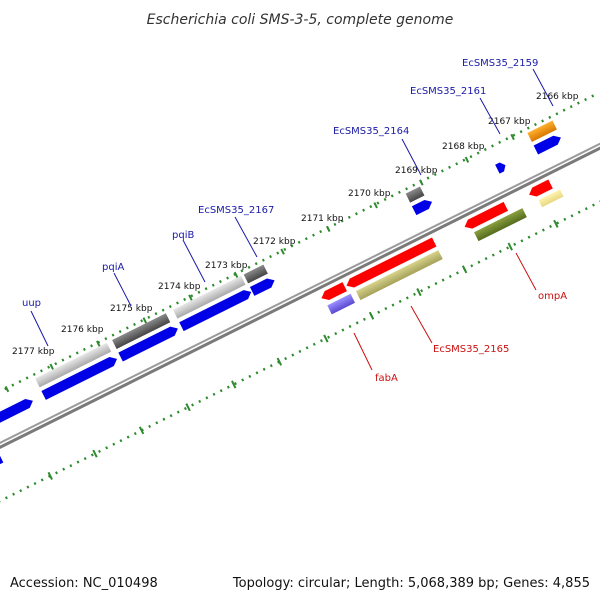 Image resolution: width=600 pixels, height=600 pixels. What do you see at coordinates (141, 331) in the screenshot?
I see `gene-pqiA` at bounding box center [141, 331].